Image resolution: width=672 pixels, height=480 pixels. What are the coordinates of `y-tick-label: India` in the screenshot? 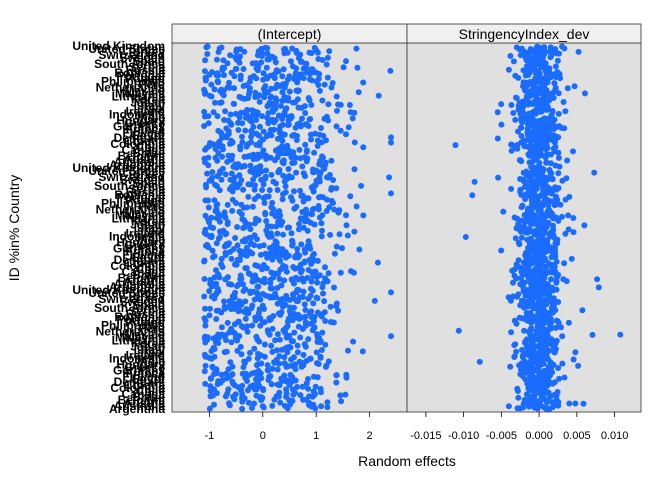 It's located at (151, 117).